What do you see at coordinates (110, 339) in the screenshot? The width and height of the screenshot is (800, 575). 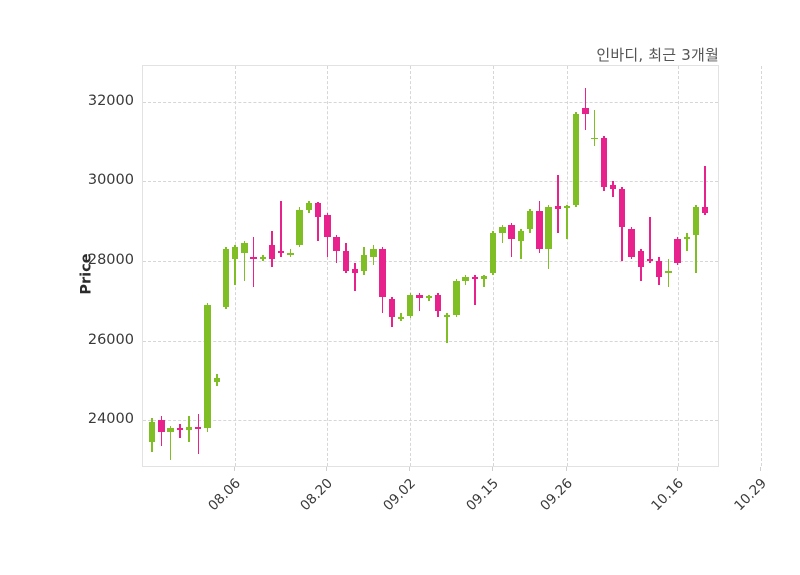 I see `y-tick-label: 26000` at bounding box center [110, 339].